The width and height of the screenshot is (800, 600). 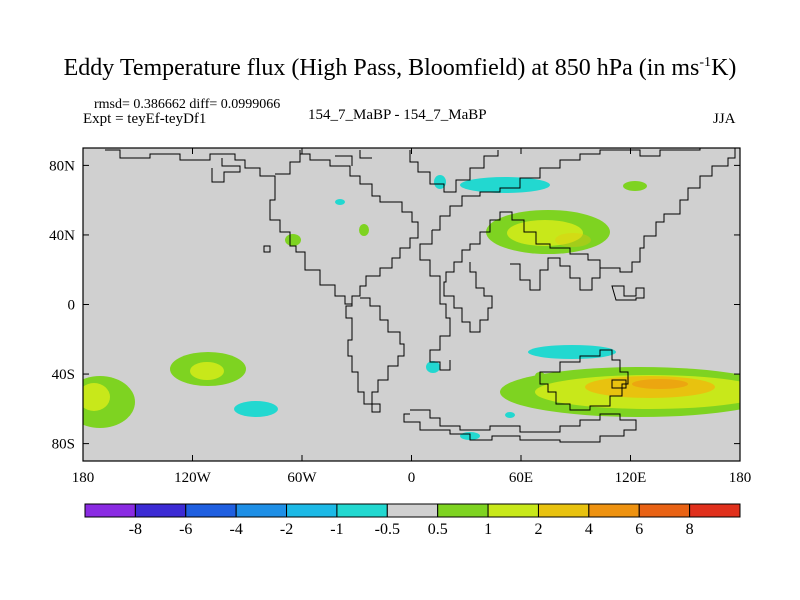 I want to click on coast-canada-inner, so click(x=226, y=170).